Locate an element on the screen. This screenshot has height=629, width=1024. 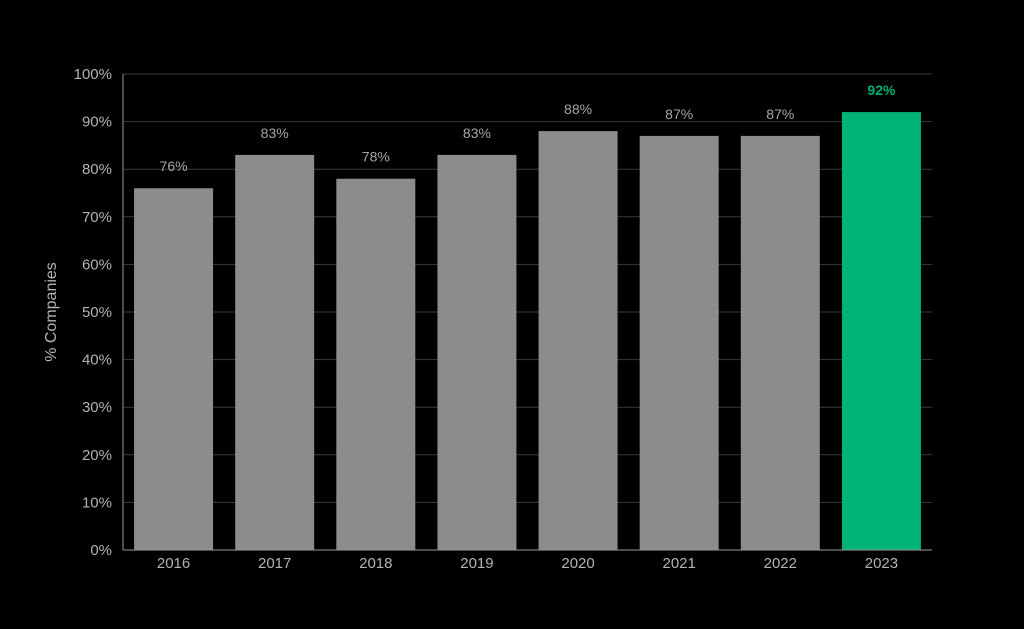
x-tick-label: 2019 is located at coordinates (476, 563).